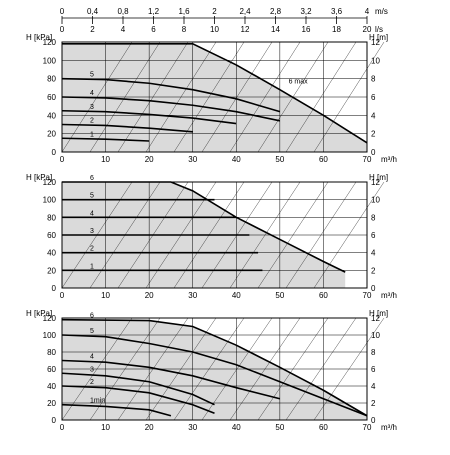 Image resolution: width=450 pixels, height=455 pixels. I want to click on ls-tick-label: 4, so click(123, 29).